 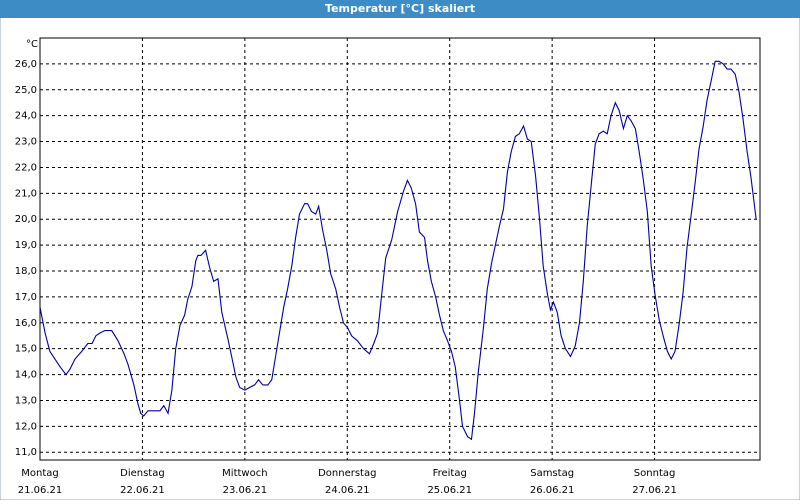 I want to click on title-bar, so click(x=400, y=9).